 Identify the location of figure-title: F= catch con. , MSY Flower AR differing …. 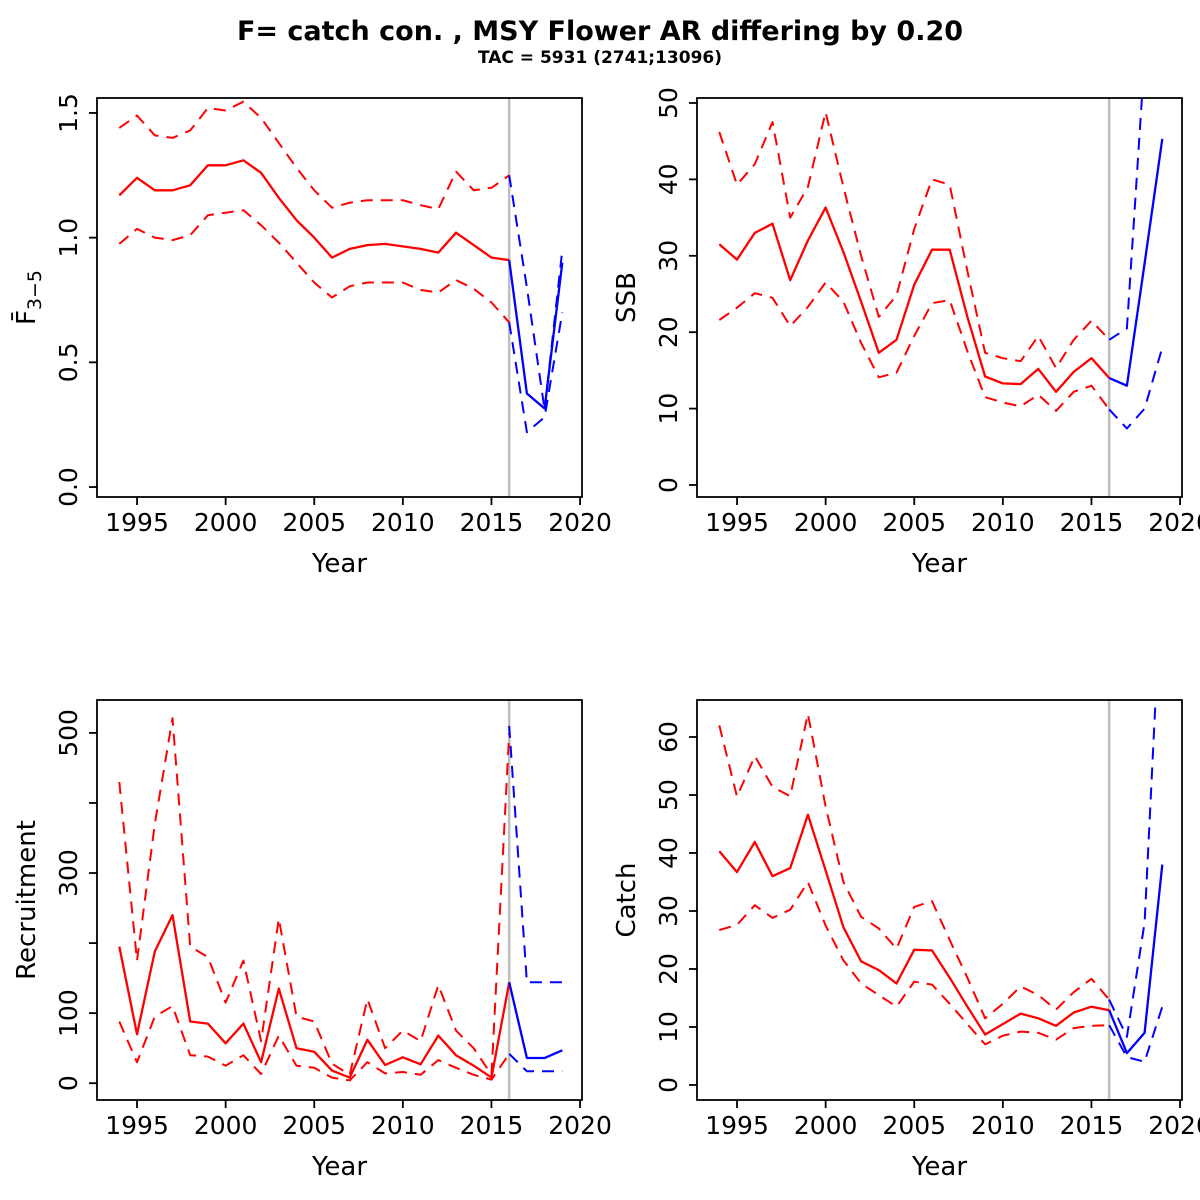
(600, 31).